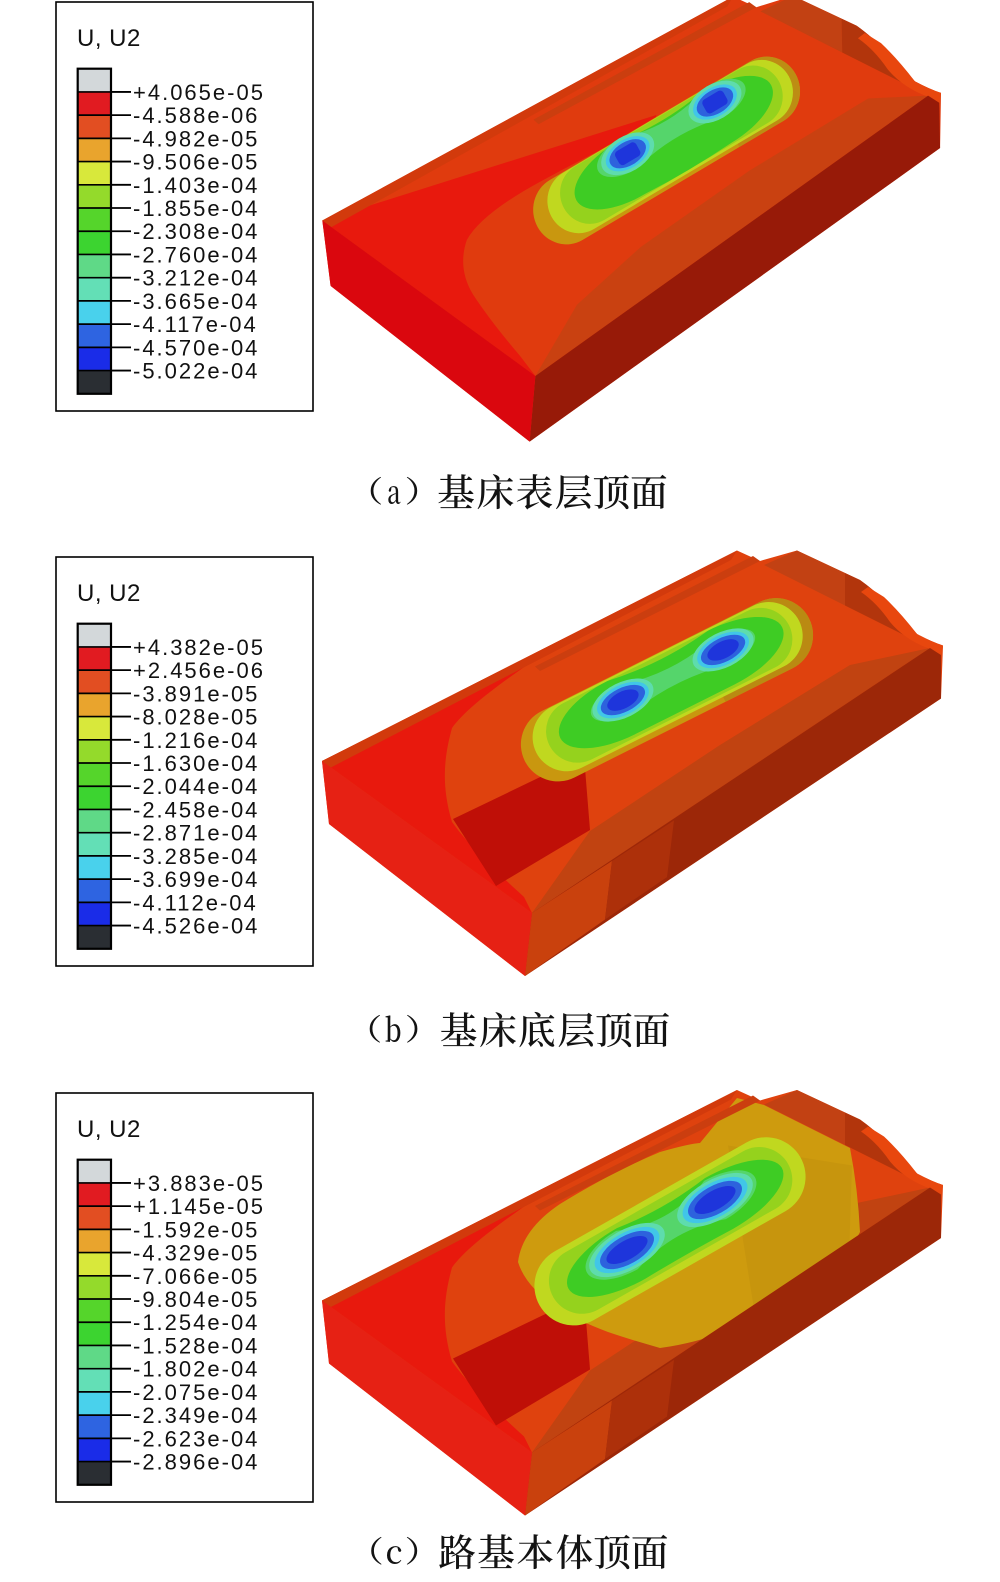 This screenshot has height=1582, width=1000. Describe the element at coordinates (196, 208) in the screenshot. I see `svg-text: -1.855e-04` at that location.